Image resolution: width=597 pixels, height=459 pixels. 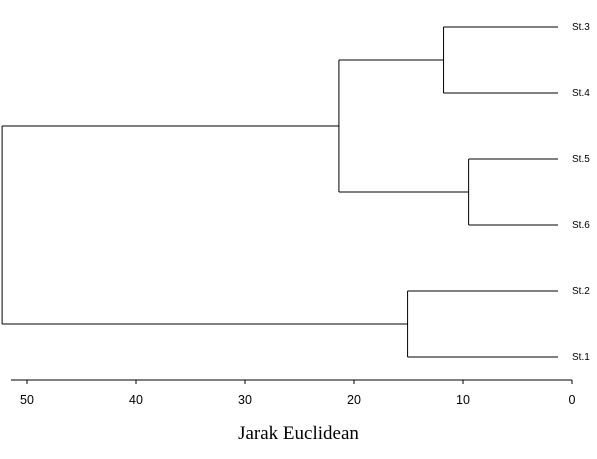 I want to click on x-tick-label-50: 50, so click(x=27, y=400).